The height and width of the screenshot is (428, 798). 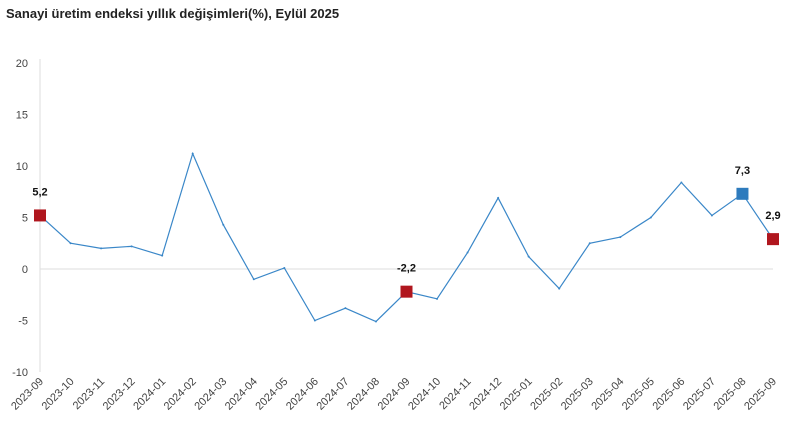 I want to click on data-label: 2,9, so click(x=772, y=216).